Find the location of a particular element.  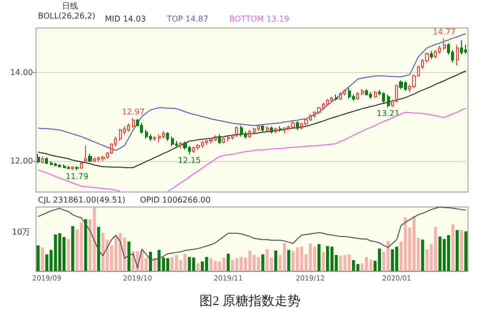

annotation: 13.21 is located at coordinates (388, 113).